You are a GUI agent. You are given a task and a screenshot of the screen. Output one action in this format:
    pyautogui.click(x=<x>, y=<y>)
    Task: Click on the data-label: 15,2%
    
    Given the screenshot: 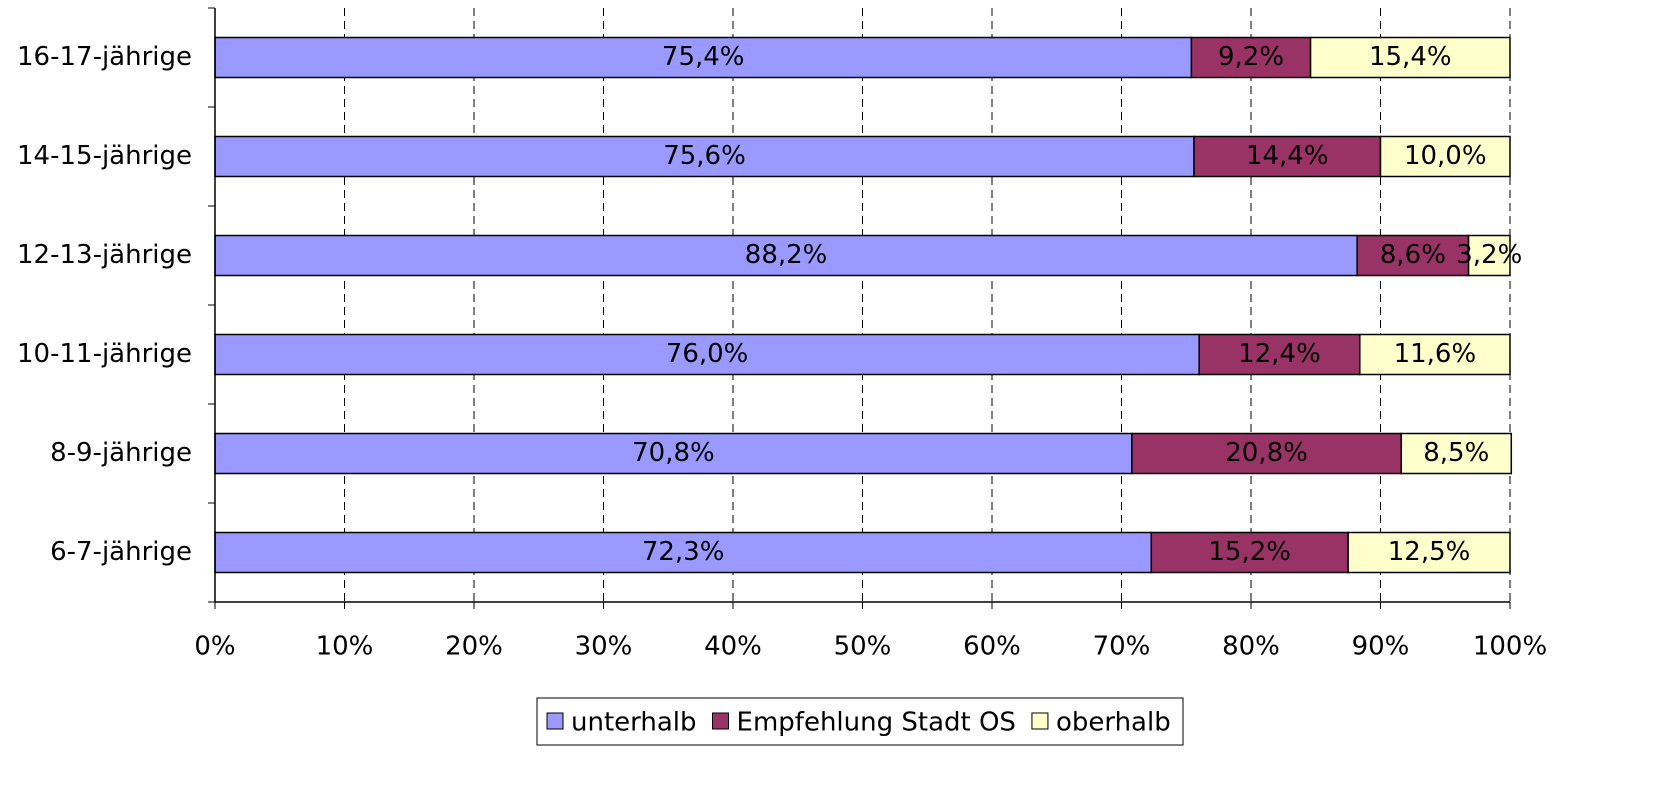 What is the action you would take?
    pyautogui.click(x=1249, y=552)
    